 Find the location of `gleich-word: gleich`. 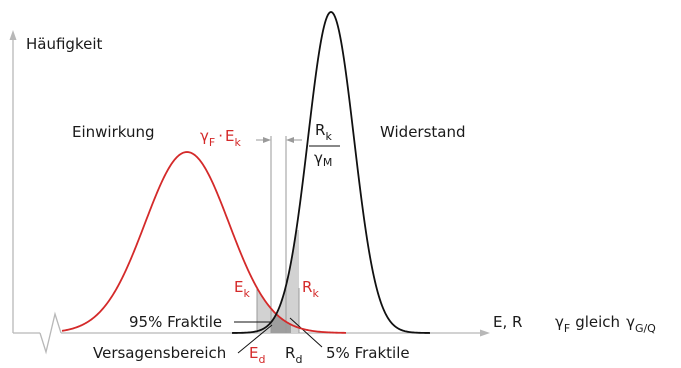

gleich-word: gleich is located at coordinates (597, 322).